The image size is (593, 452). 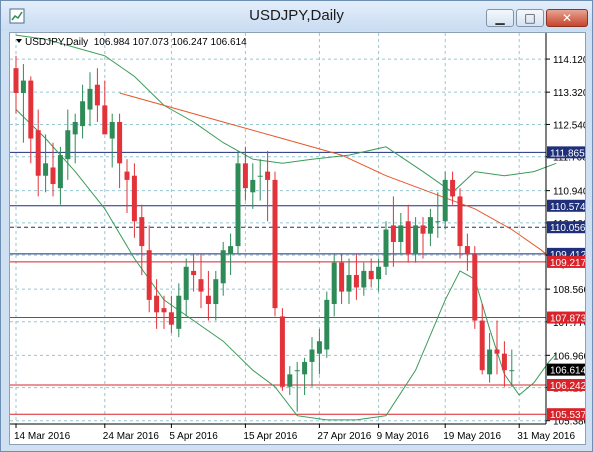 I want to click on time-tick-label: 19 May 2016, so click(x=472, y=436).